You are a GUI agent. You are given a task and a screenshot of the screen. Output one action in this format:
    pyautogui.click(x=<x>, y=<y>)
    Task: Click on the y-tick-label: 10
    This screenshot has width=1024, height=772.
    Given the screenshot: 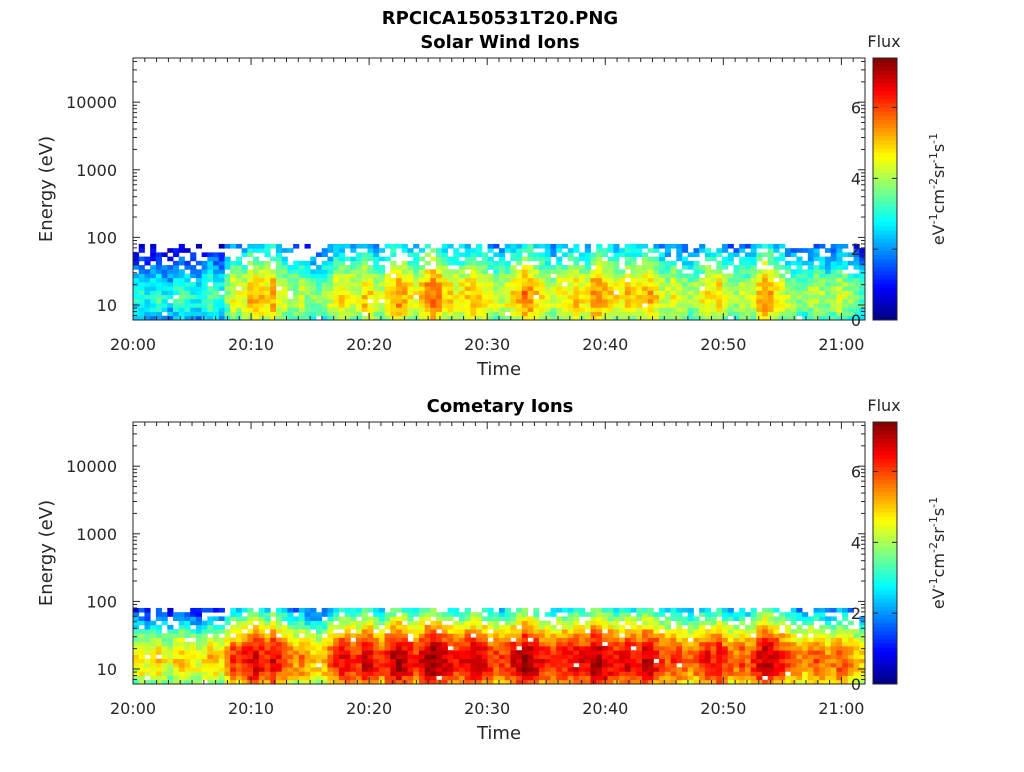 What is the action you would take?
    pyautogui.click(x=107, y=305)
    